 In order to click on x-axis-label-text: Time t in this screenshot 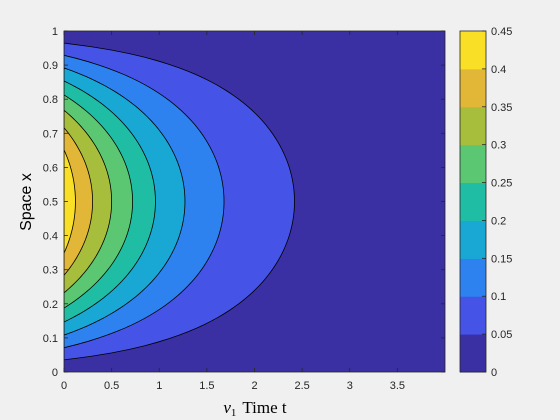, I will do `click(264, 407)`.